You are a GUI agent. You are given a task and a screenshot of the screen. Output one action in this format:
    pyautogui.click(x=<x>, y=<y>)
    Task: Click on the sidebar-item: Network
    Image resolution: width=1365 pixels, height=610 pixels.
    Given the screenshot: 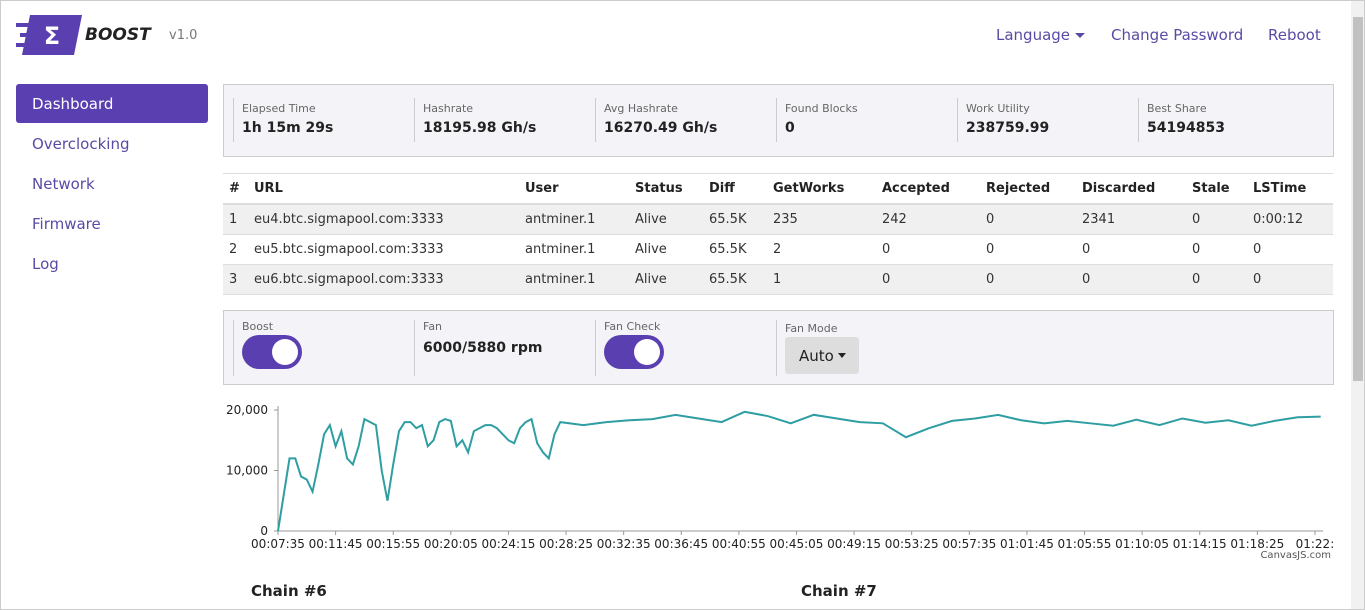 What is the action you would take?
    pyautogui.click(x=63, y=184)
    